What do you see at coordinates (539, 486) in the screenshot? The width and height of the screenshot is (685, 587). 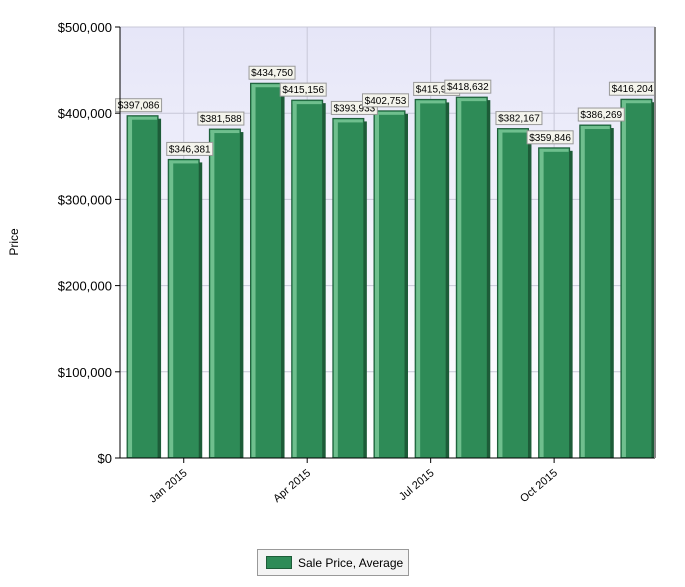 I see `x-tick-label: Oct 2015` at bounding box center [539, 486].